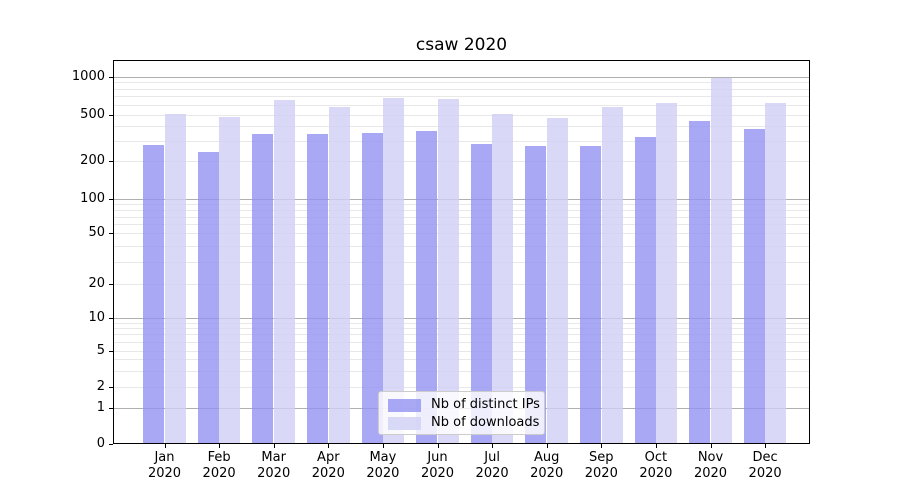 Image resolution: width=900 pixels, height=500 pixels. I want to click on bar-ips-oct, so click(645, 290).